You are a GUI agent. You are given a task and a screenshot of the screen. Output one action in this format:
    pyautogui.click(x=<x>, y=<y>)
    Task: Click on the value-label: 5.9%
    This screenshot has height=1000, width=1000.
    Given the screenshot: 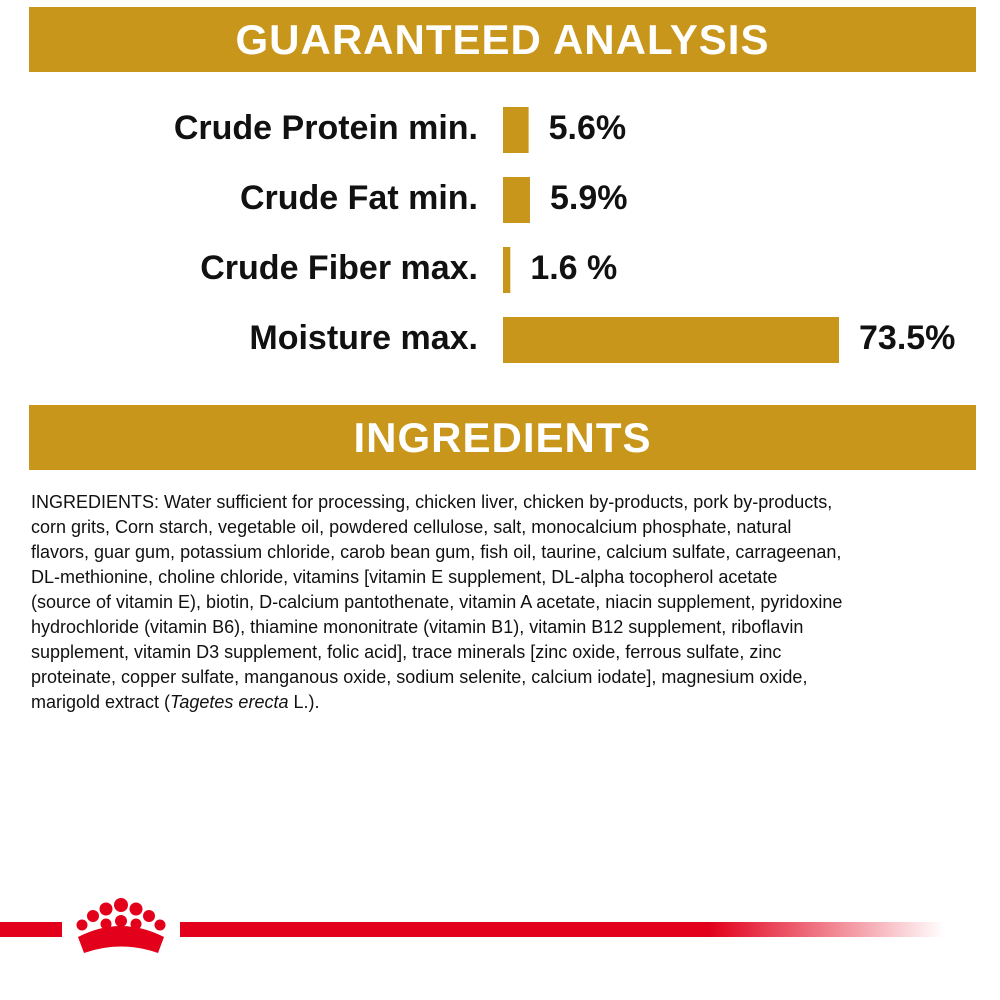 What is the action you would take?
    pyautogui.click(x=589, y=198)
    